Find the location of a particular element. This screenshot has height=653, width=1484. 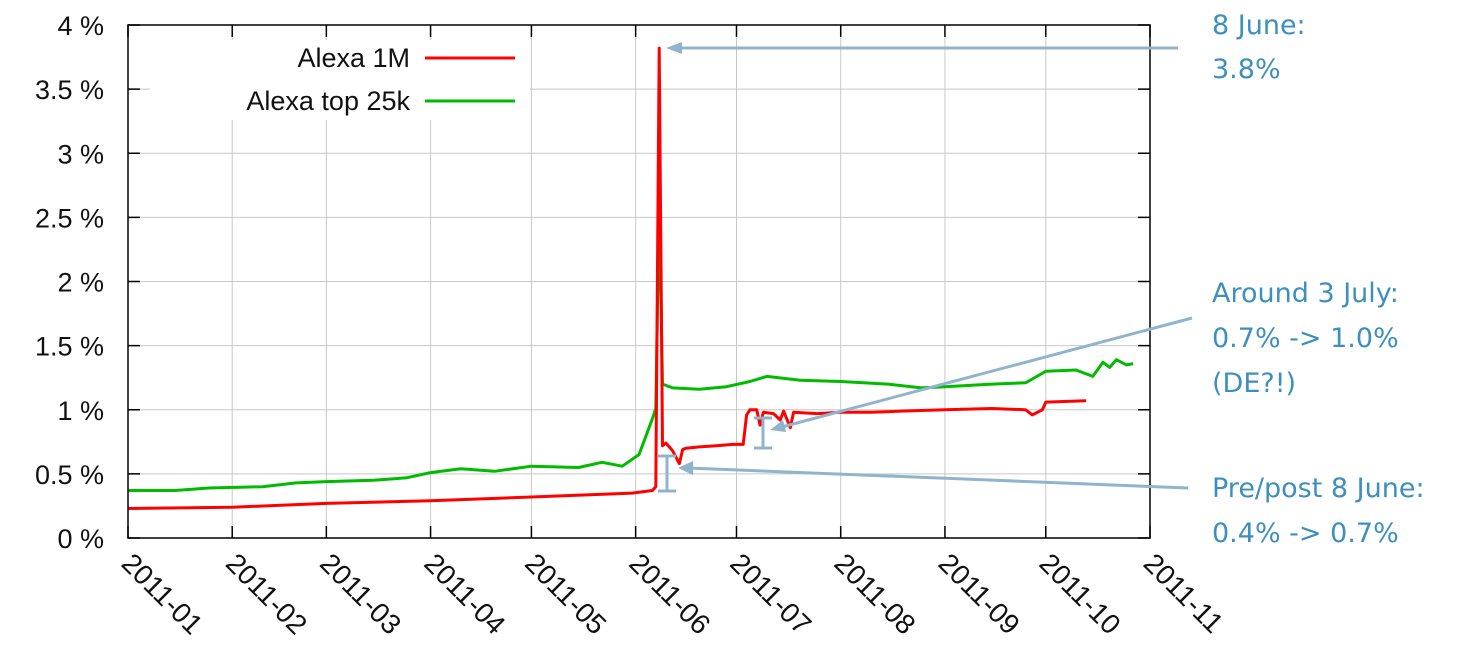

annotation-arrow-pre-post is located at coordinates (938, 478).